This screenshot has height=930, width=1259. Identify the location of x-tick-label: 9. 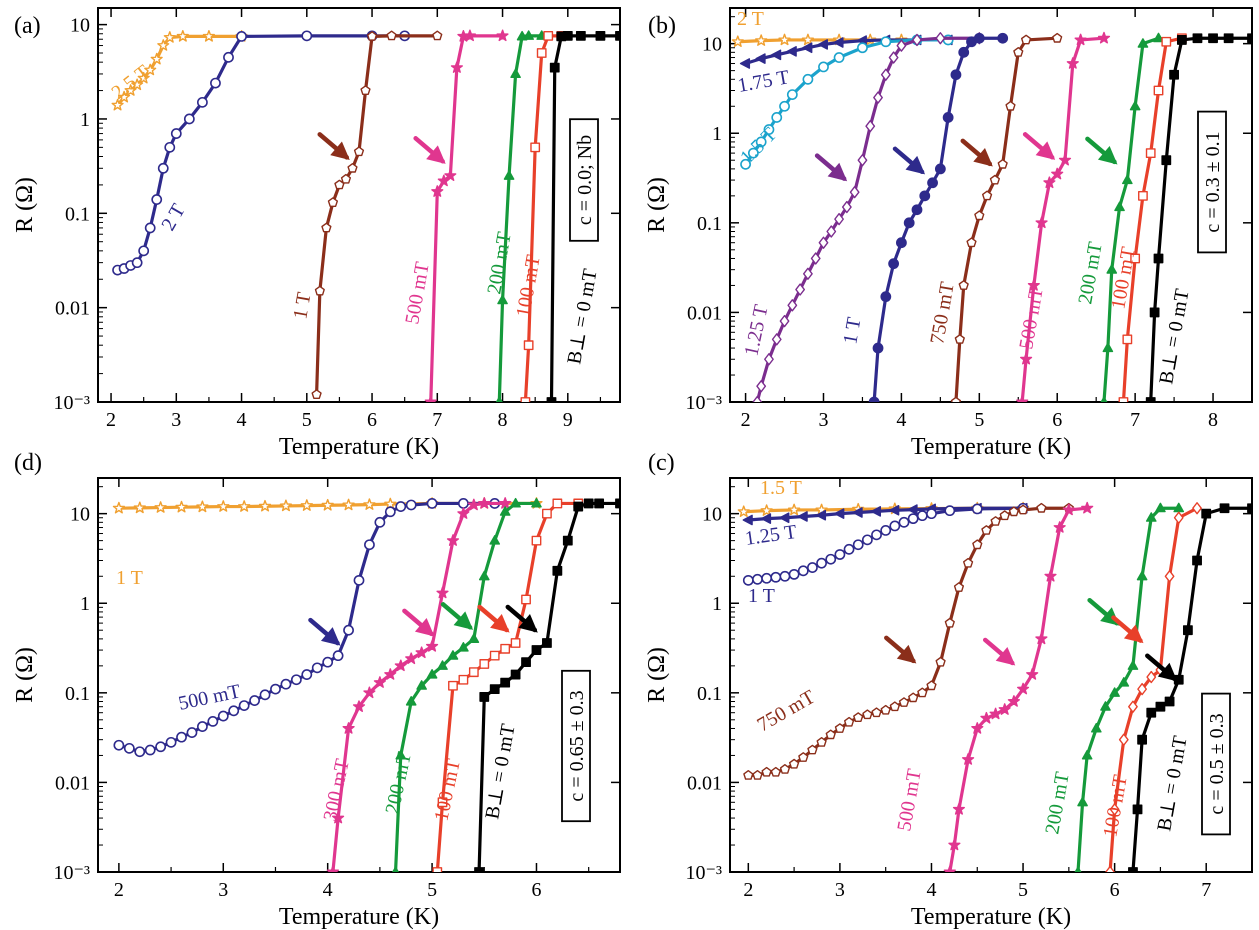
(568, 420).